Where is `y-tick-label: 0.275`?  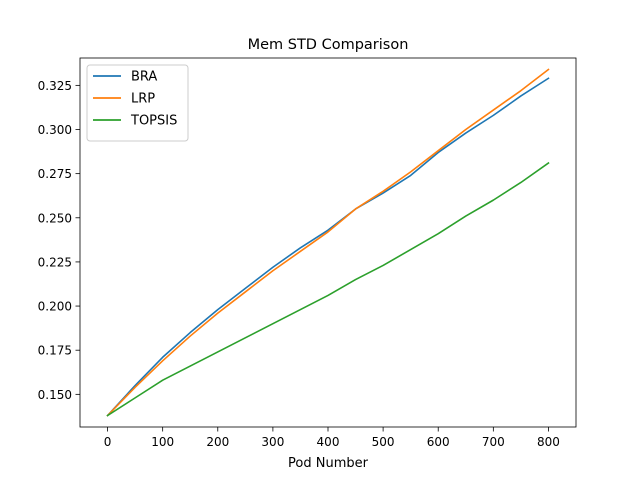 y-tick-label: 0.275 is located at coordinates (55, 174).